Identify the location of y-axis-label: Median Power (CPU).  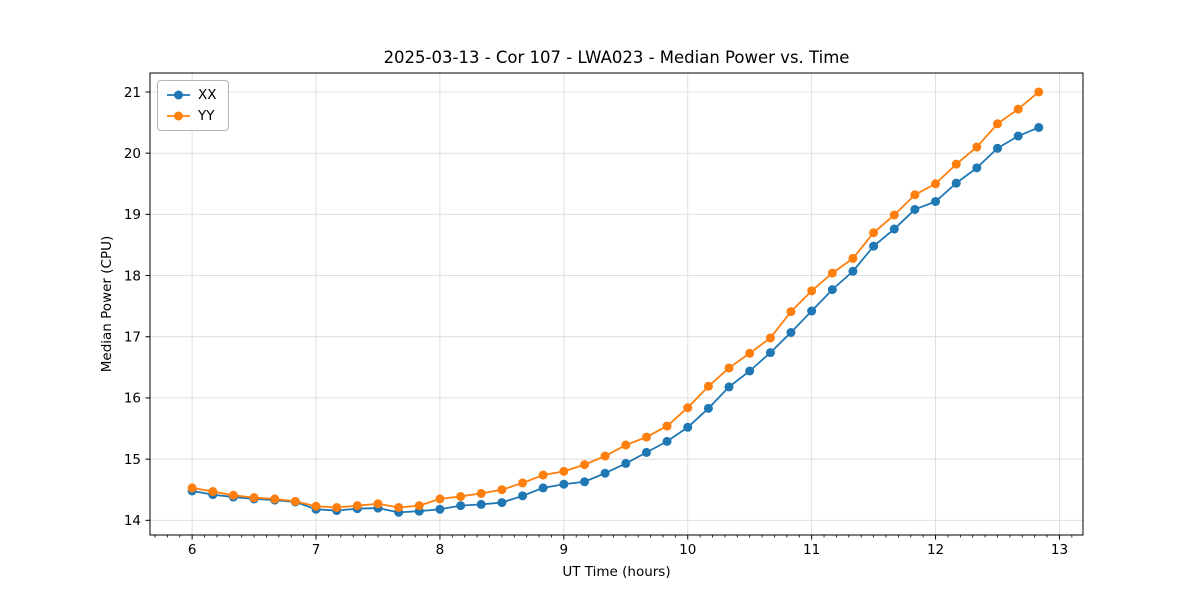
(107, 304).